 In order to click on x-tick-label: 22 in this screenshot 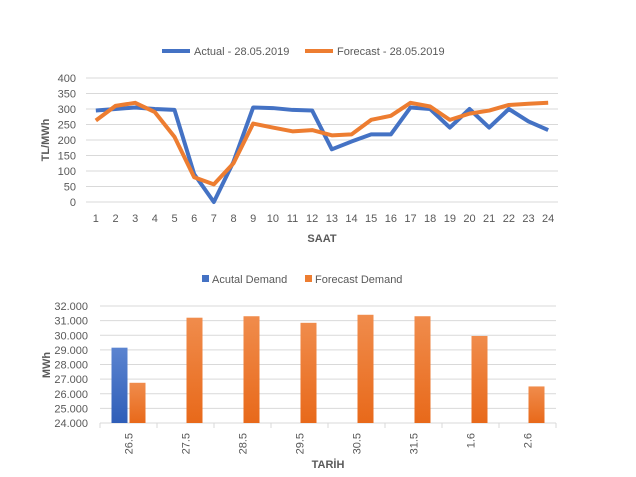, I will do `click(509, 219)`.